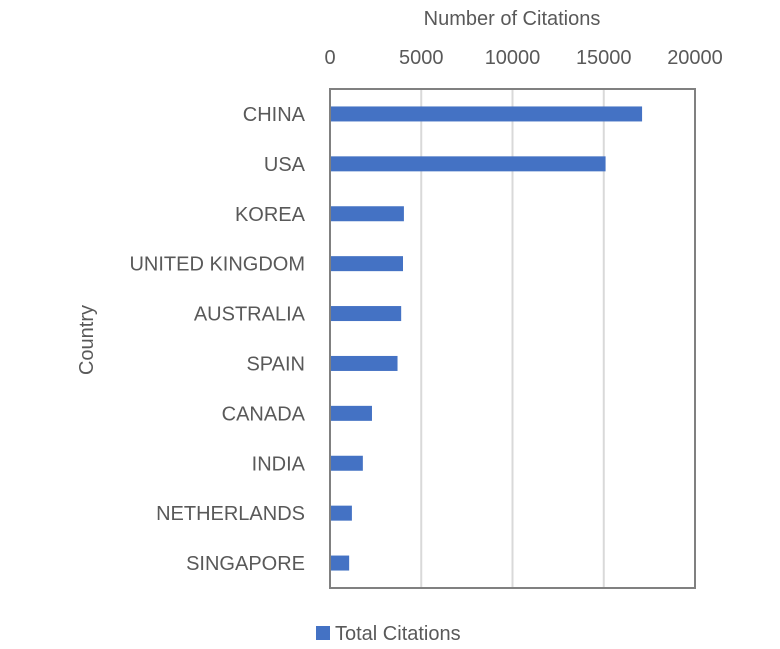 Image resolution: width=780 pixels, height=649 pixels. What do you see at coordinates (421, 58) in the screenshot?
I see `x-tick-label: 5000` at bounding box center [421, 58].